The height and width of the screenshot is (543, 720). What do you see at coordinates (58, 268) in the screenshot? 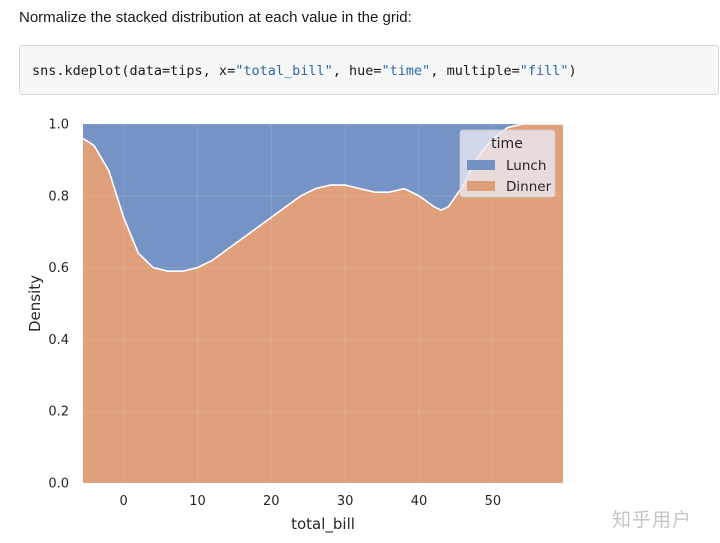
I see `y-tick-label: 0.6` at bounding box center [58, 268].